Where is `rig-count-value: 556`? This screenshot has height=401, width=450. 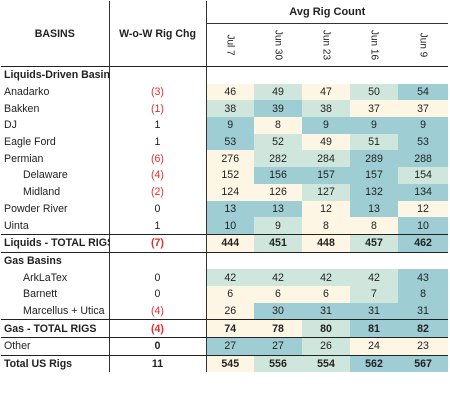
rig-count-value: 556 is located at coordinates (278, 364).